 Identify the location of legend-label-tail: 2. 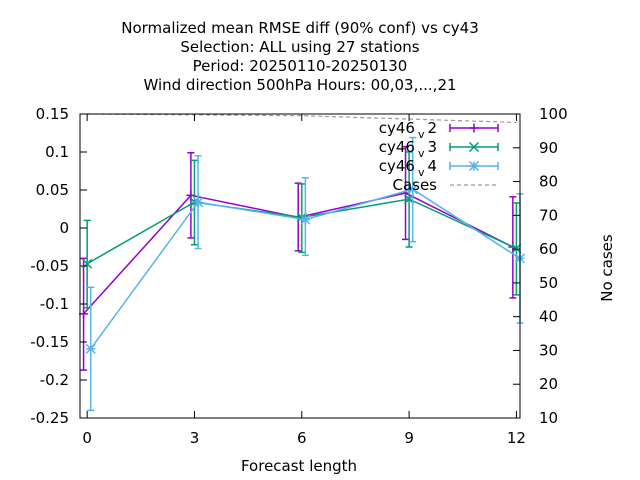
(432, 128).